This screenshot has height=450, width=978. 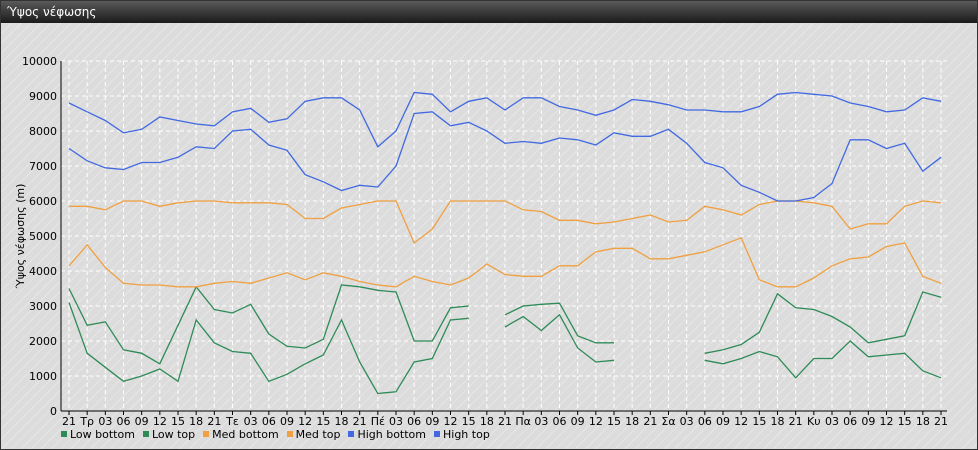 I want to click on legend-item-high-top: High top, so click(x=462, y=434).